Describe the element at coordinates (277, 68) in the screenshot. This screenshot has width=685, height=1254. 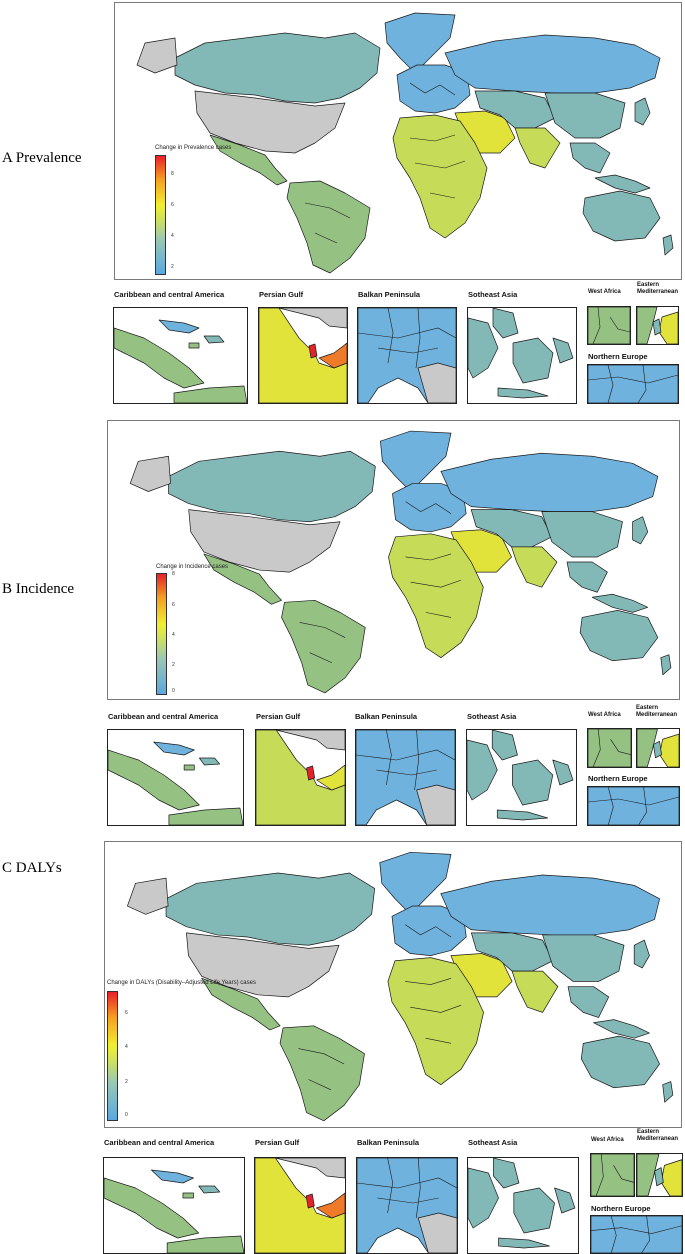
I see `canada-shape` at that location.